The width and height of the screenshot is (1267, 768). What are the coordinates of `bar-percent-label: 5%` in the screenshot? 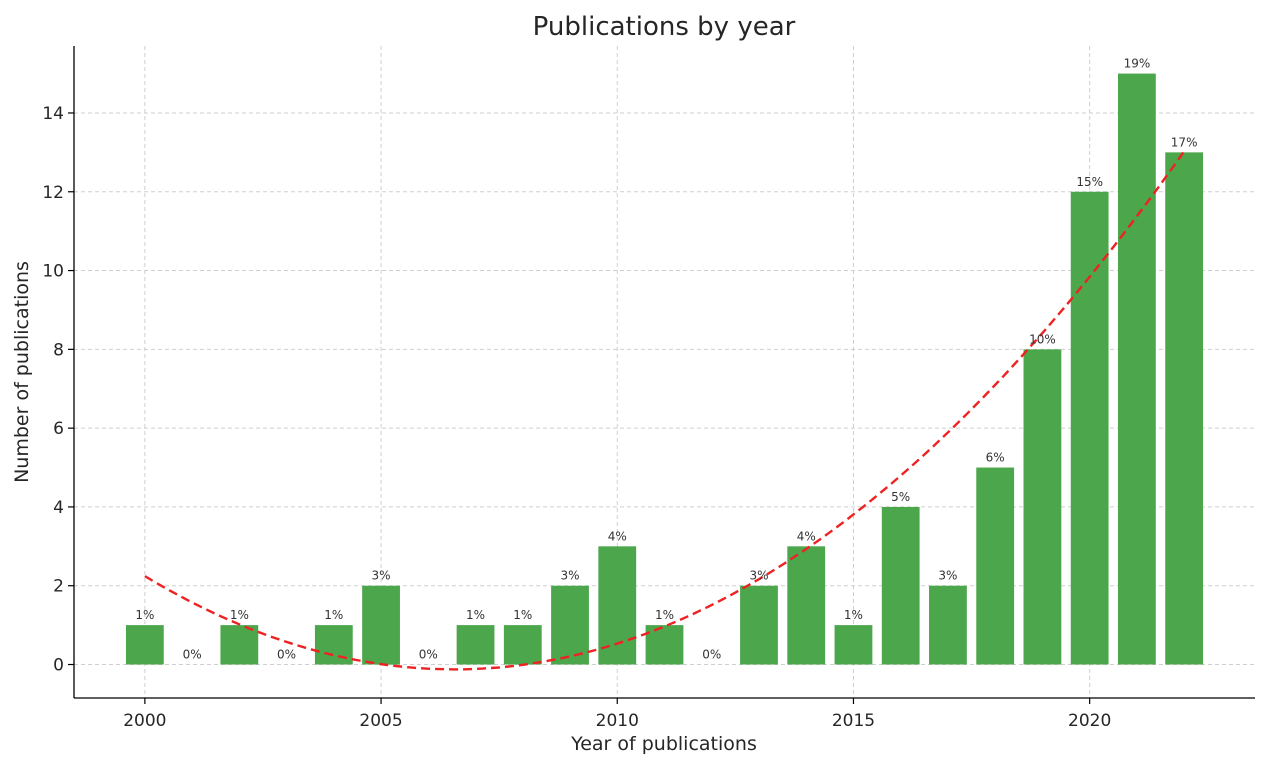 It's located at (900, 497).